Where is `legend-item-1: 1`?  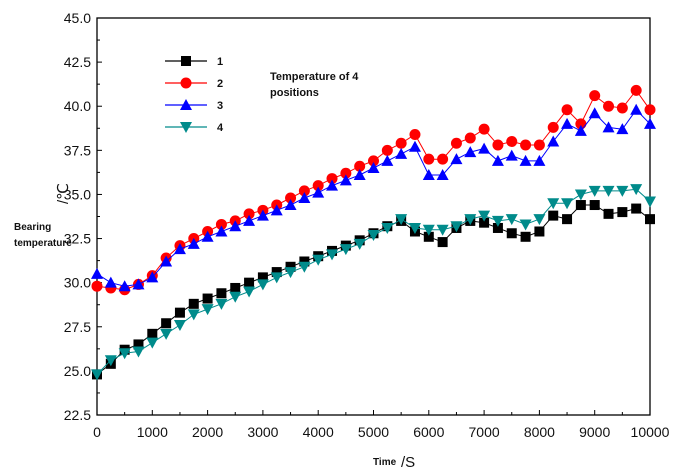
legend-item-1: 1 is located at coordinates (194, 62).